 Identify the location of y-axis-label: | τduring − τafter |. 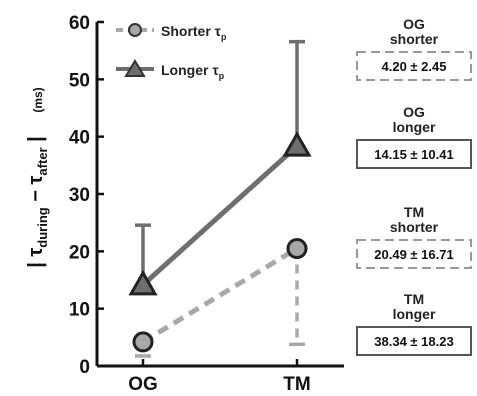
(37, 202).